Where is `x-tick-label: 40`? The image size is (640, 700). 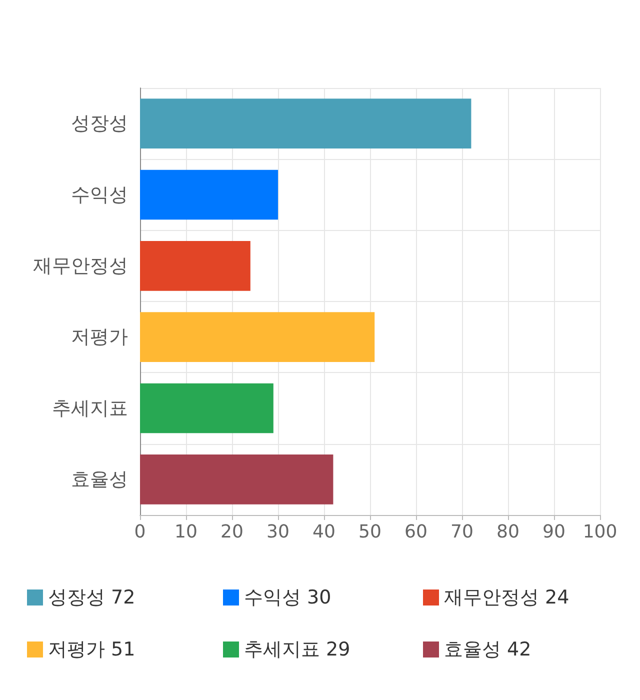 x-tick-label: 40 is located at coordinates (324, 532).